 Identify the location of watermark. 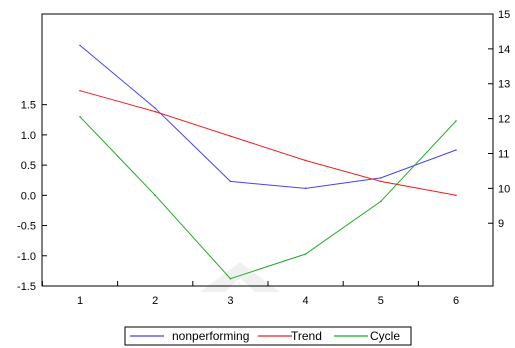
(240, 277).